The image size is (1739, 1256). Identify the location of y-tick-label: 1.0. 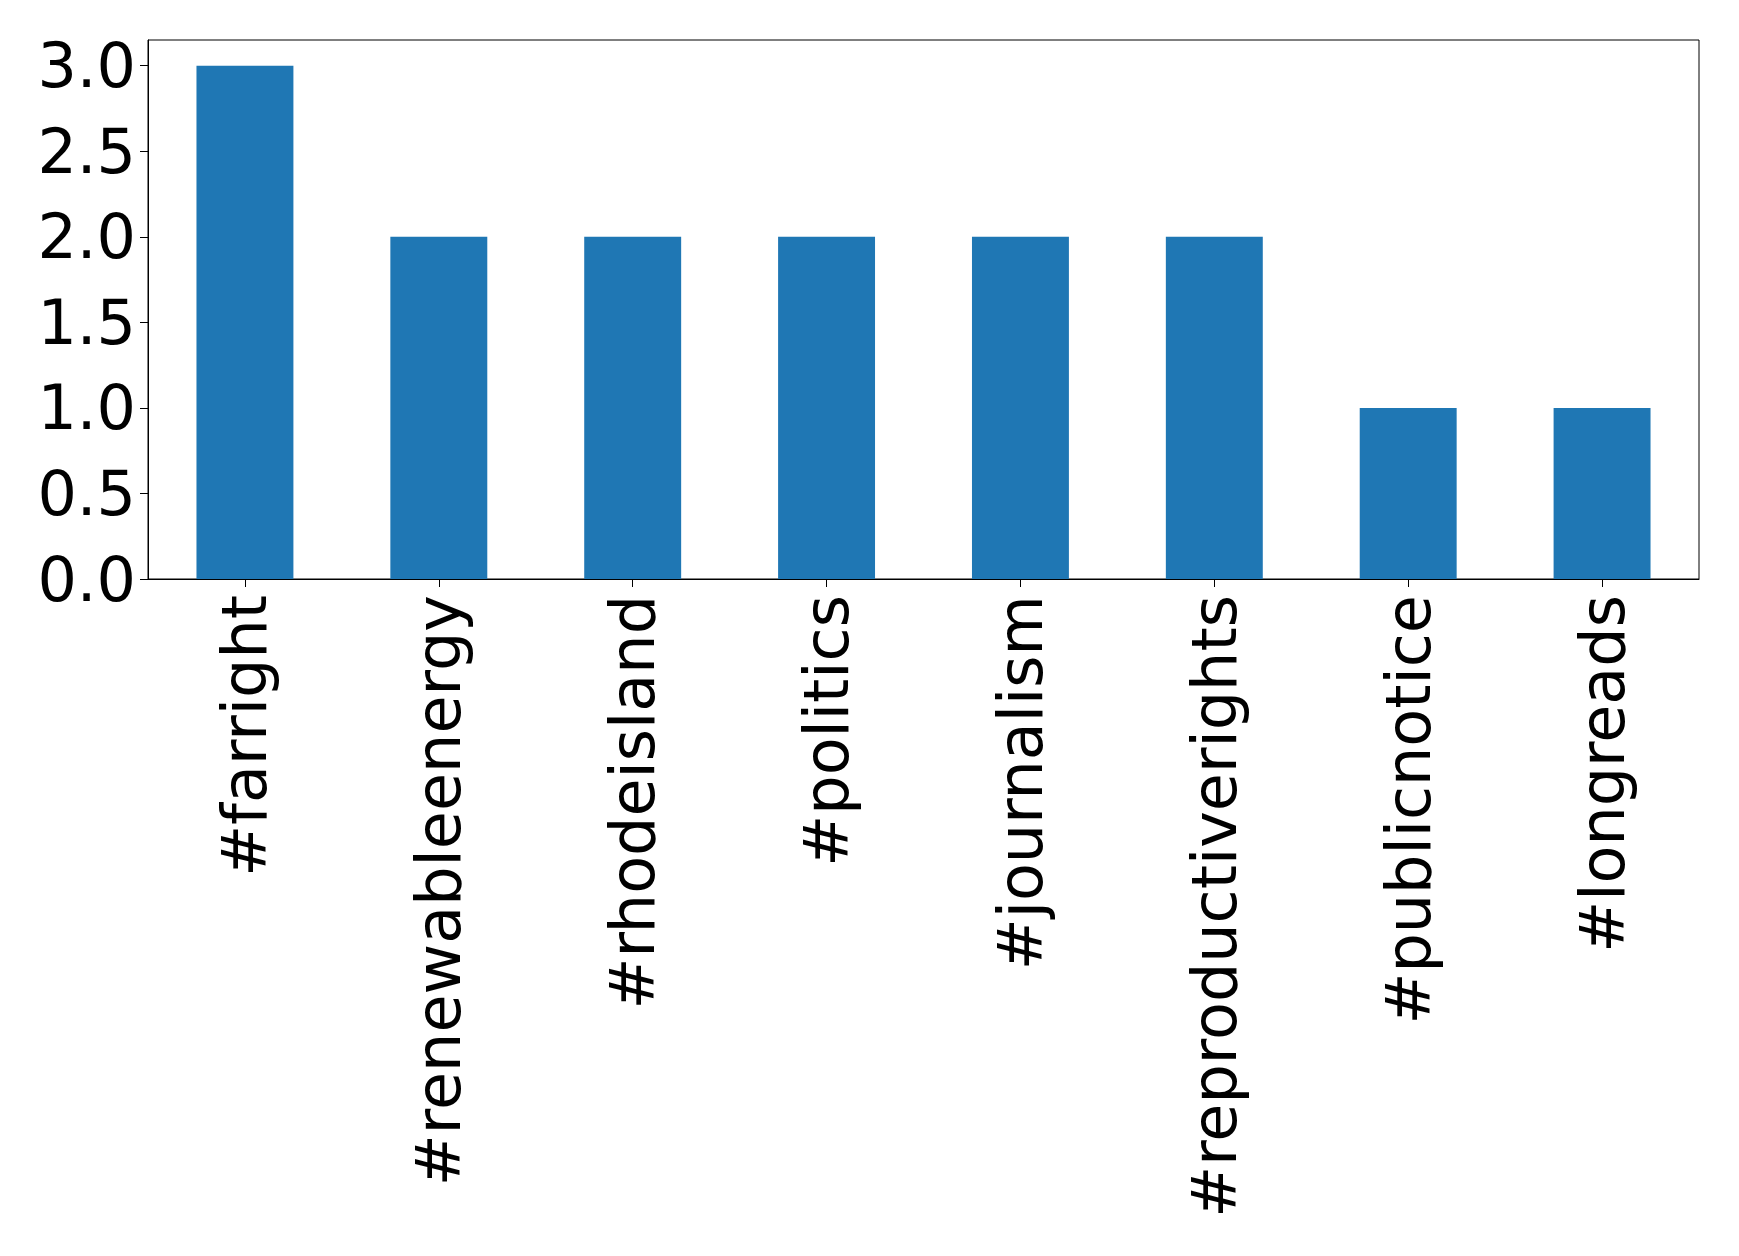
(86, 408).